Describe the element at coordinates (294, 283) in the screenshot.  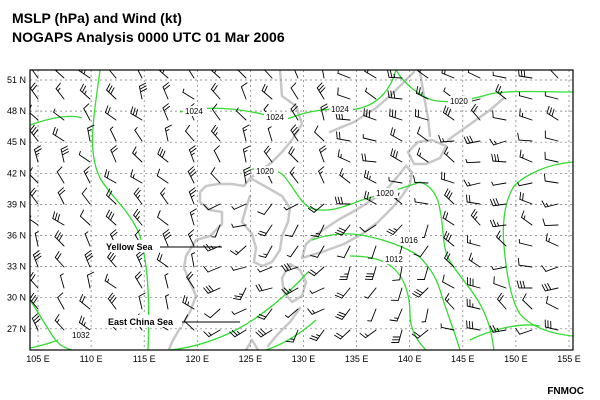
I see `japan-kyushu` at that location.